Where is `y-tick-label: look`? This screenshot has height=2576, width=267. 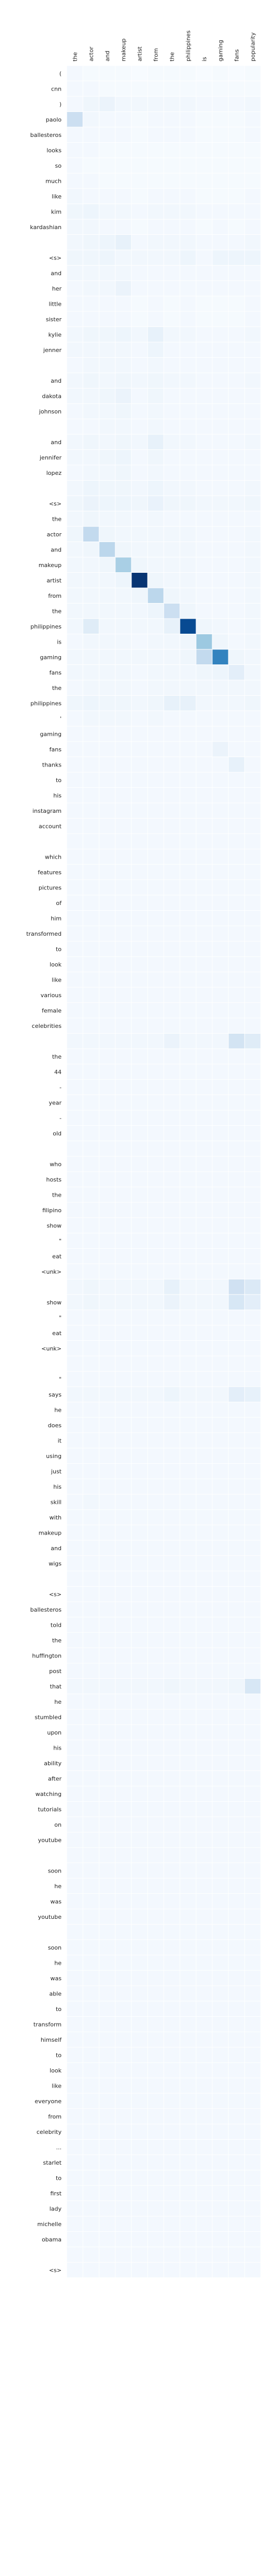
y-tick-label: look is located at coordinates (56, 964).